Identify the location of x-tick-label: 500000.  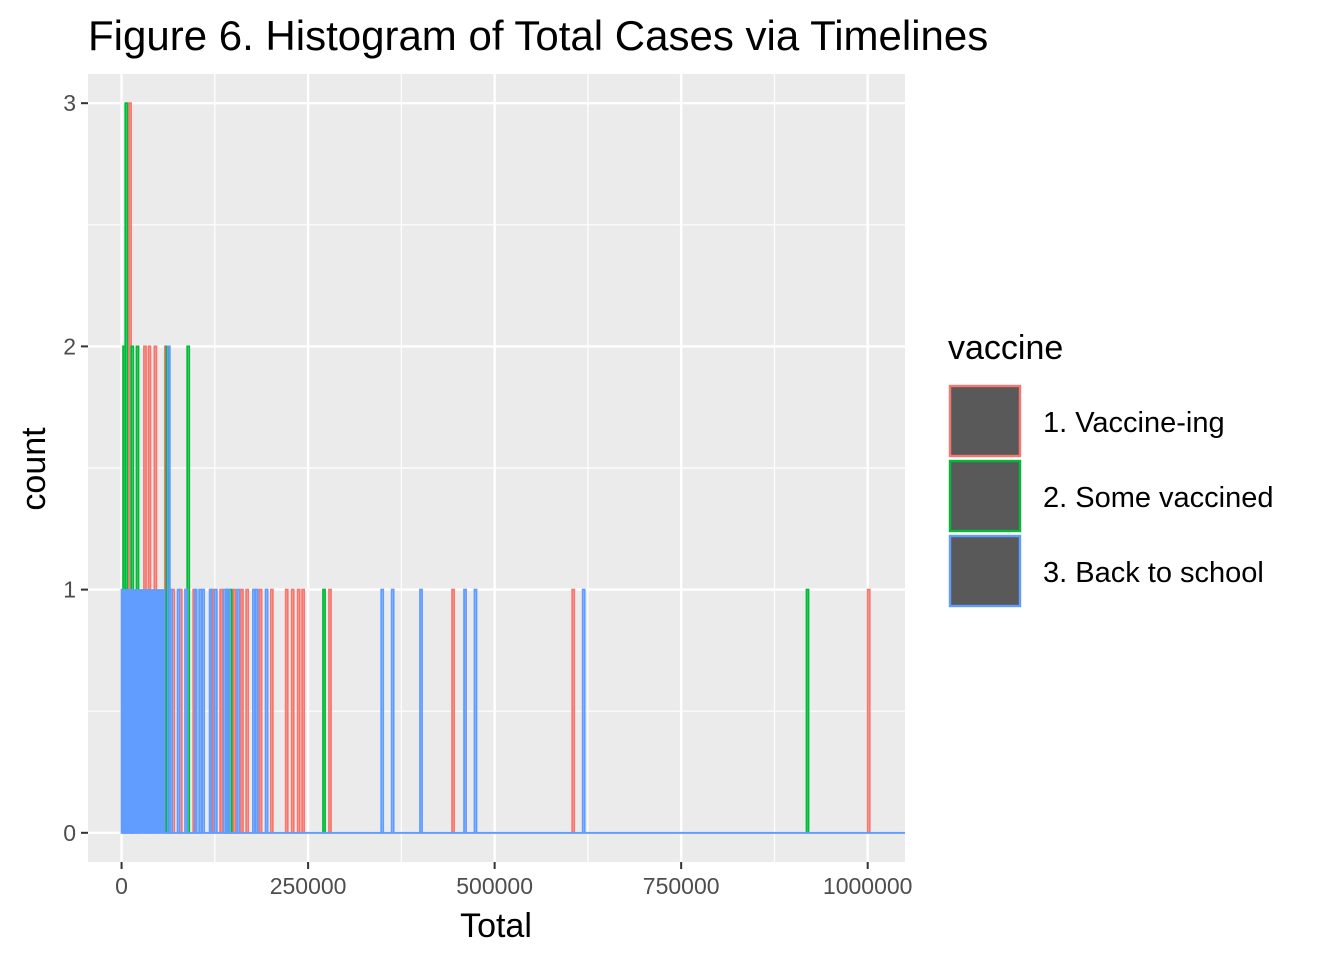
(494, 886).